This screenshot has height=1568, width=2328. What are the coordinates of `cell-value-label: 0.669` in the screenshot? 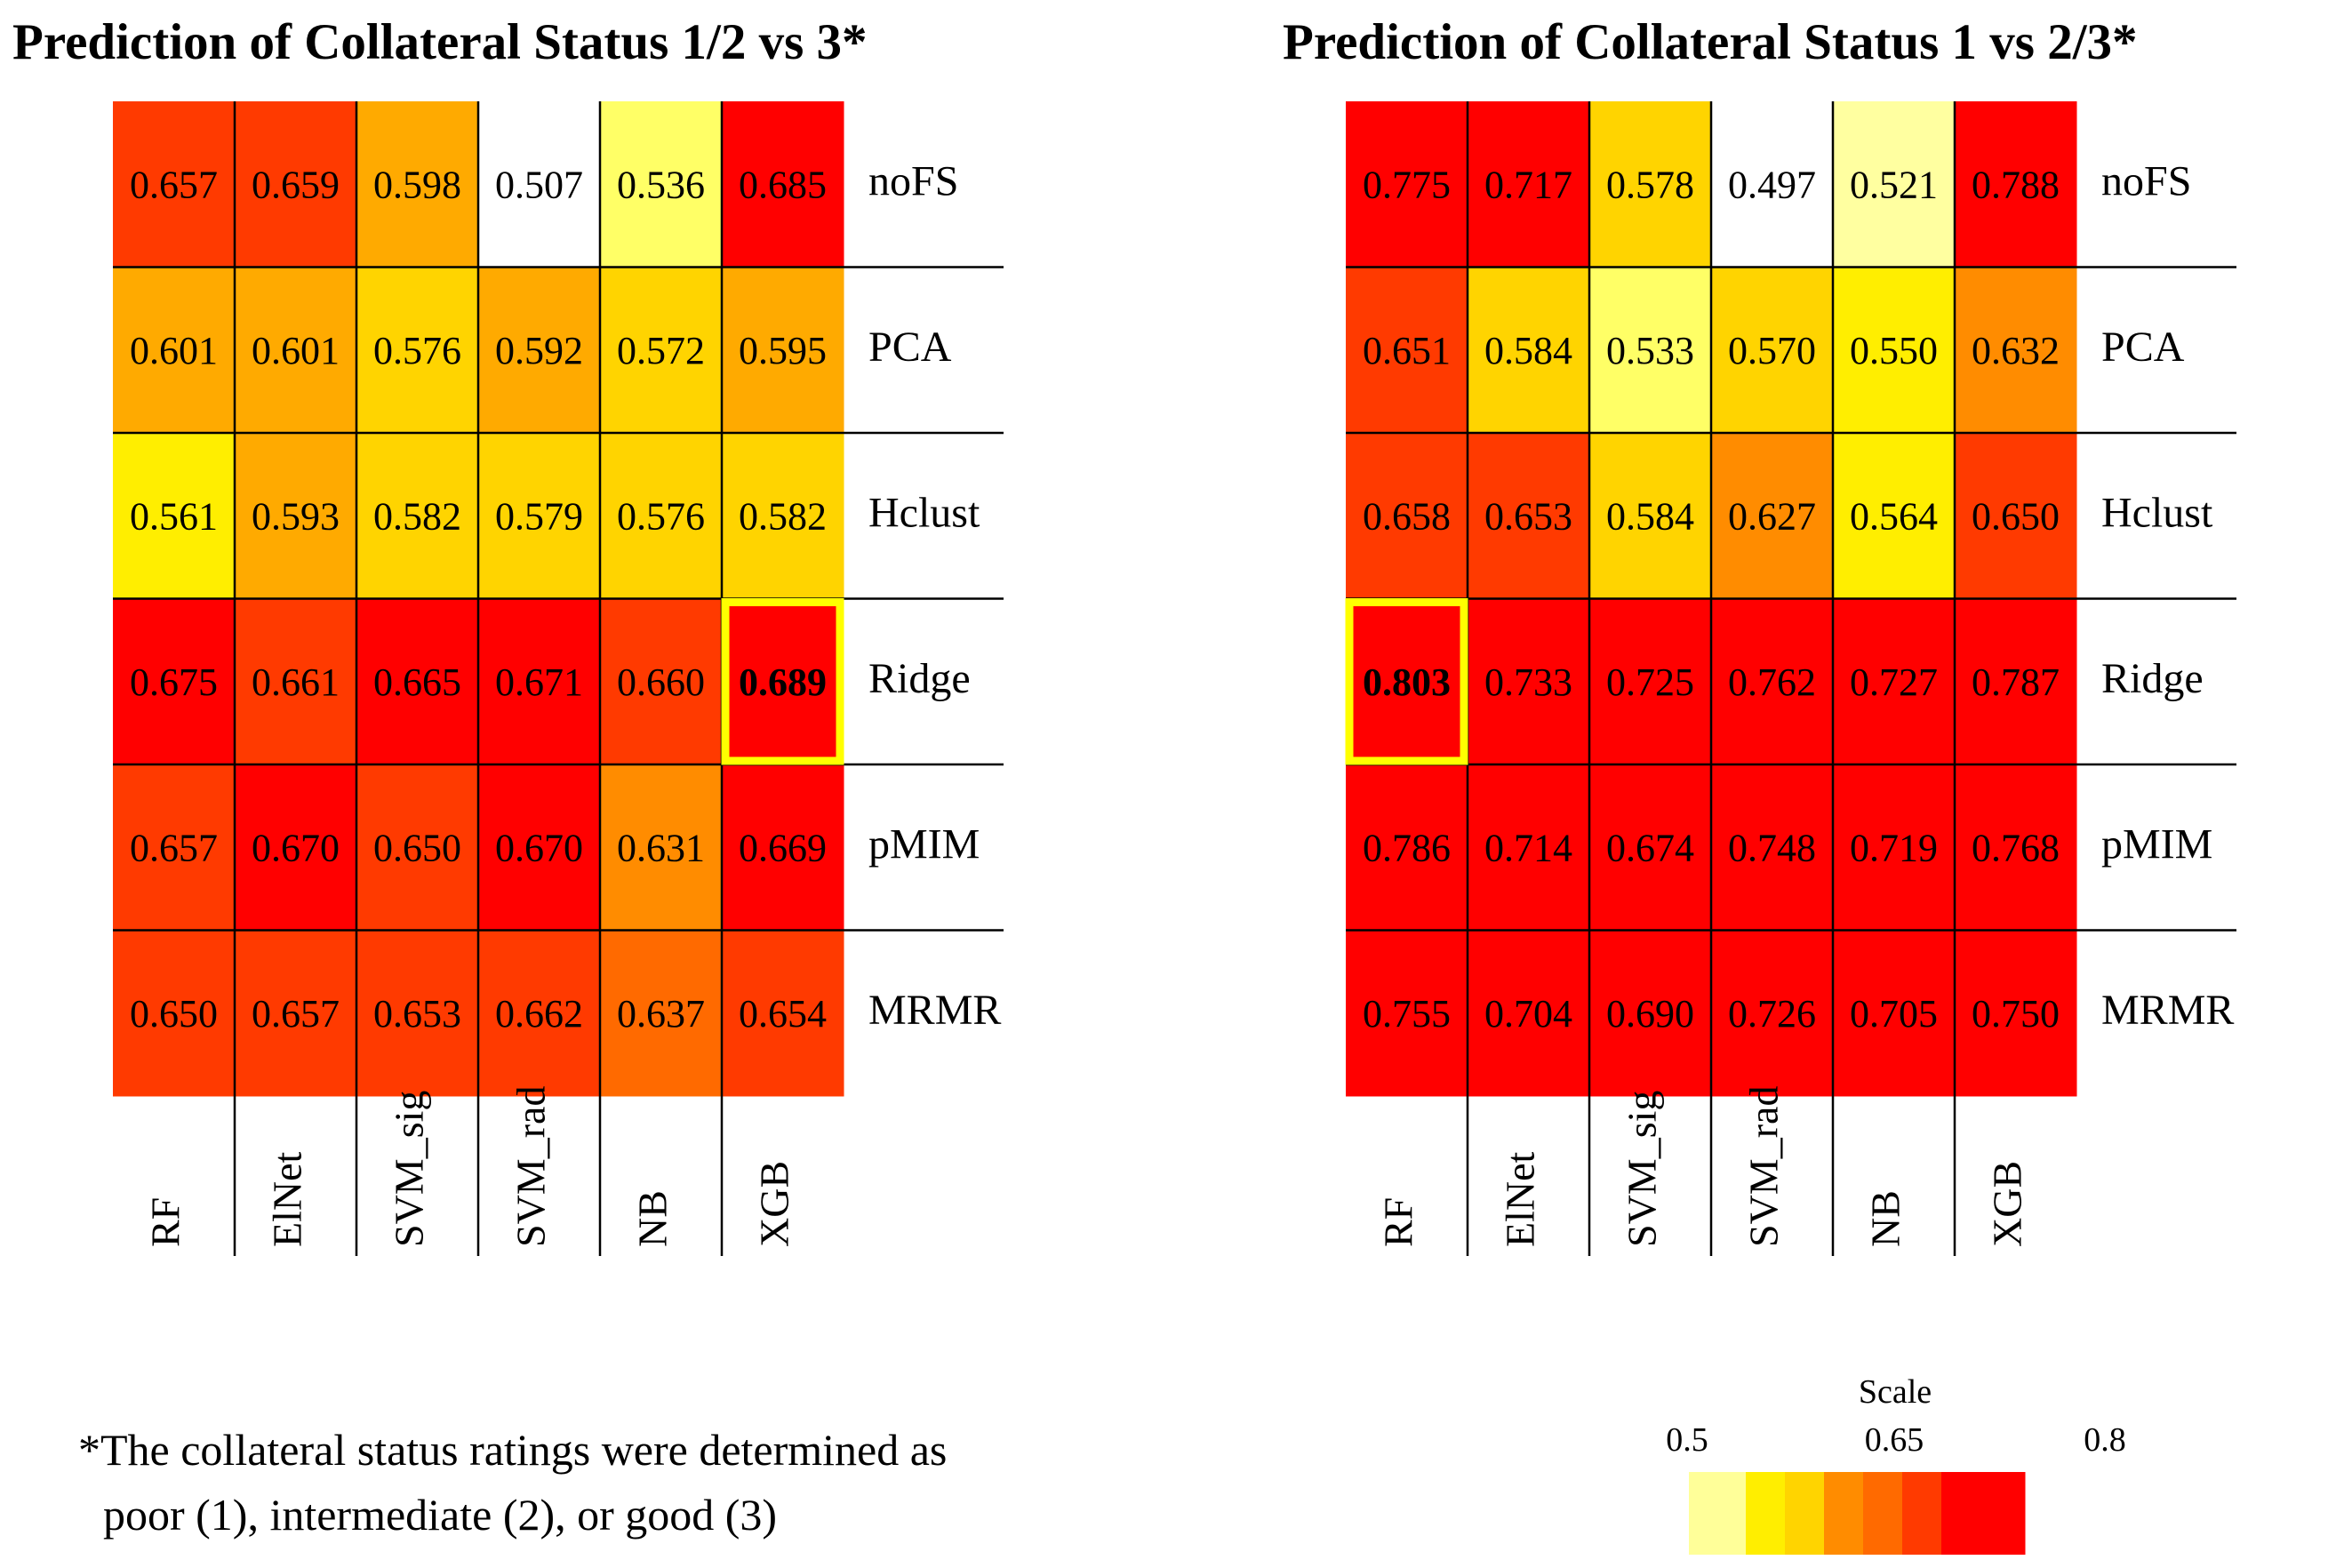 It's located at (783, 847).